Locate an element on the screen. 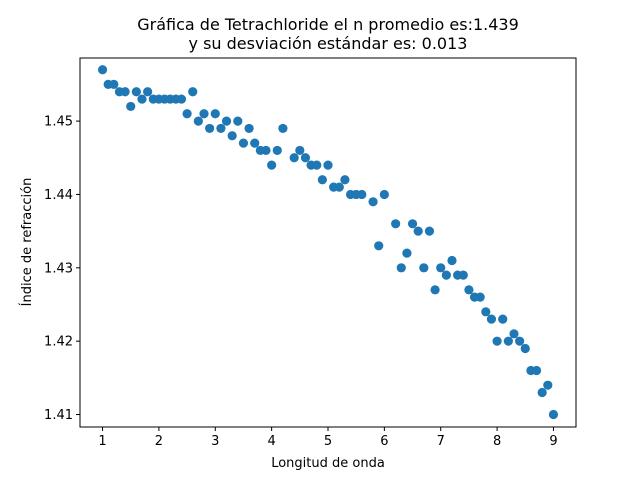  x-tick-label: 8 is located at coordinates (497, 441).